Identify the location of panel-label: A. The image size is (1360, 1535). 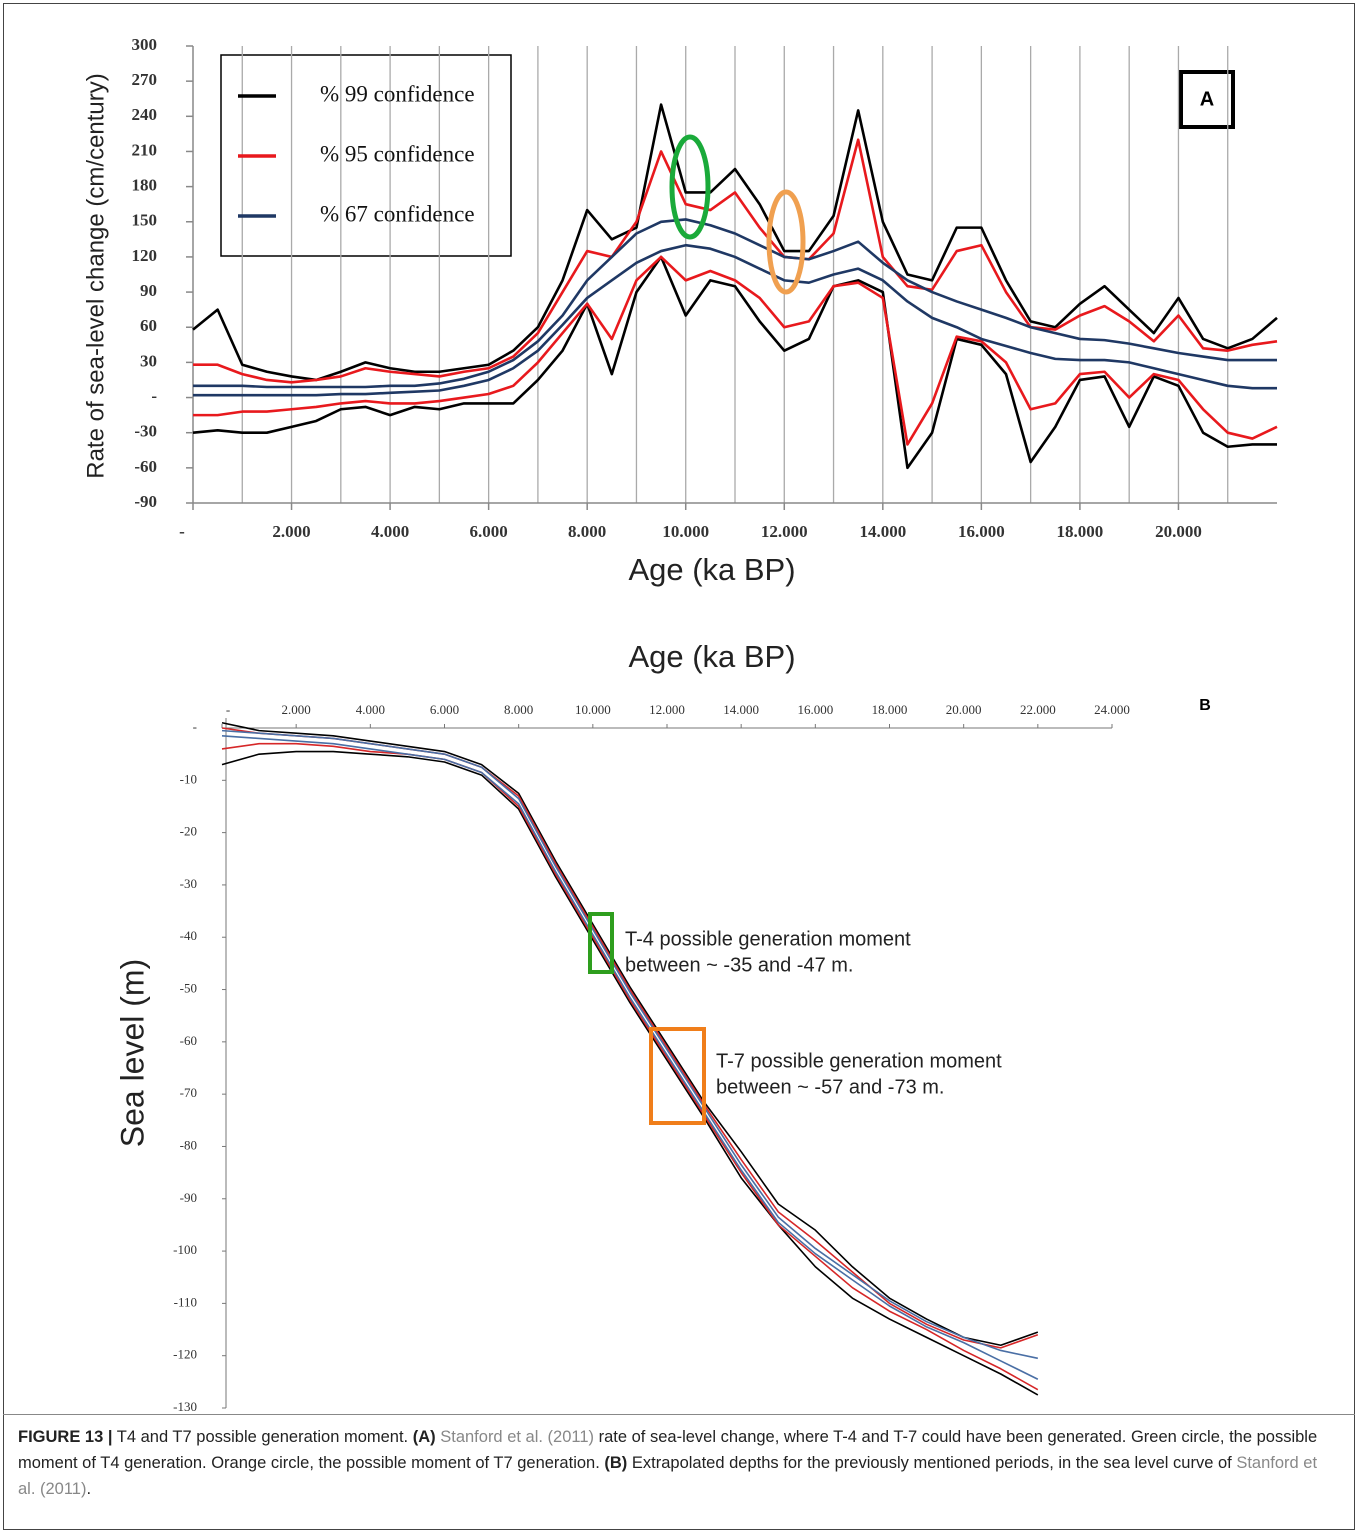
(1207, 99).